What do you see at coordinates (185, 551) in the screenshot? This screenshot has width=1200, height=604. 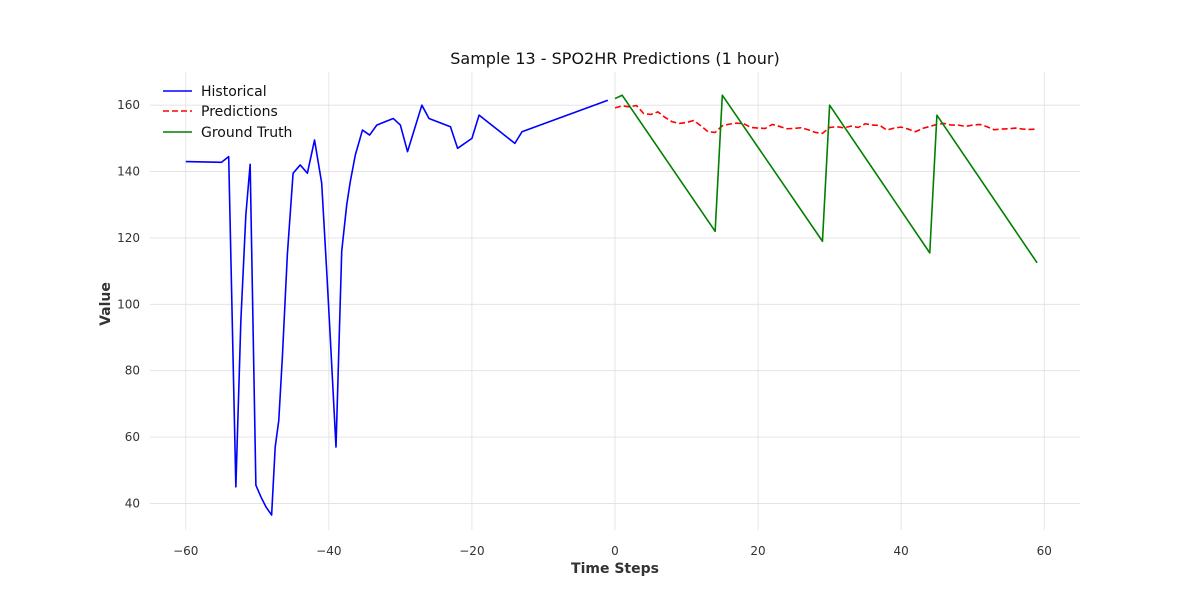 I see `x-tick-label: −60` at bounding box center [185, 551].